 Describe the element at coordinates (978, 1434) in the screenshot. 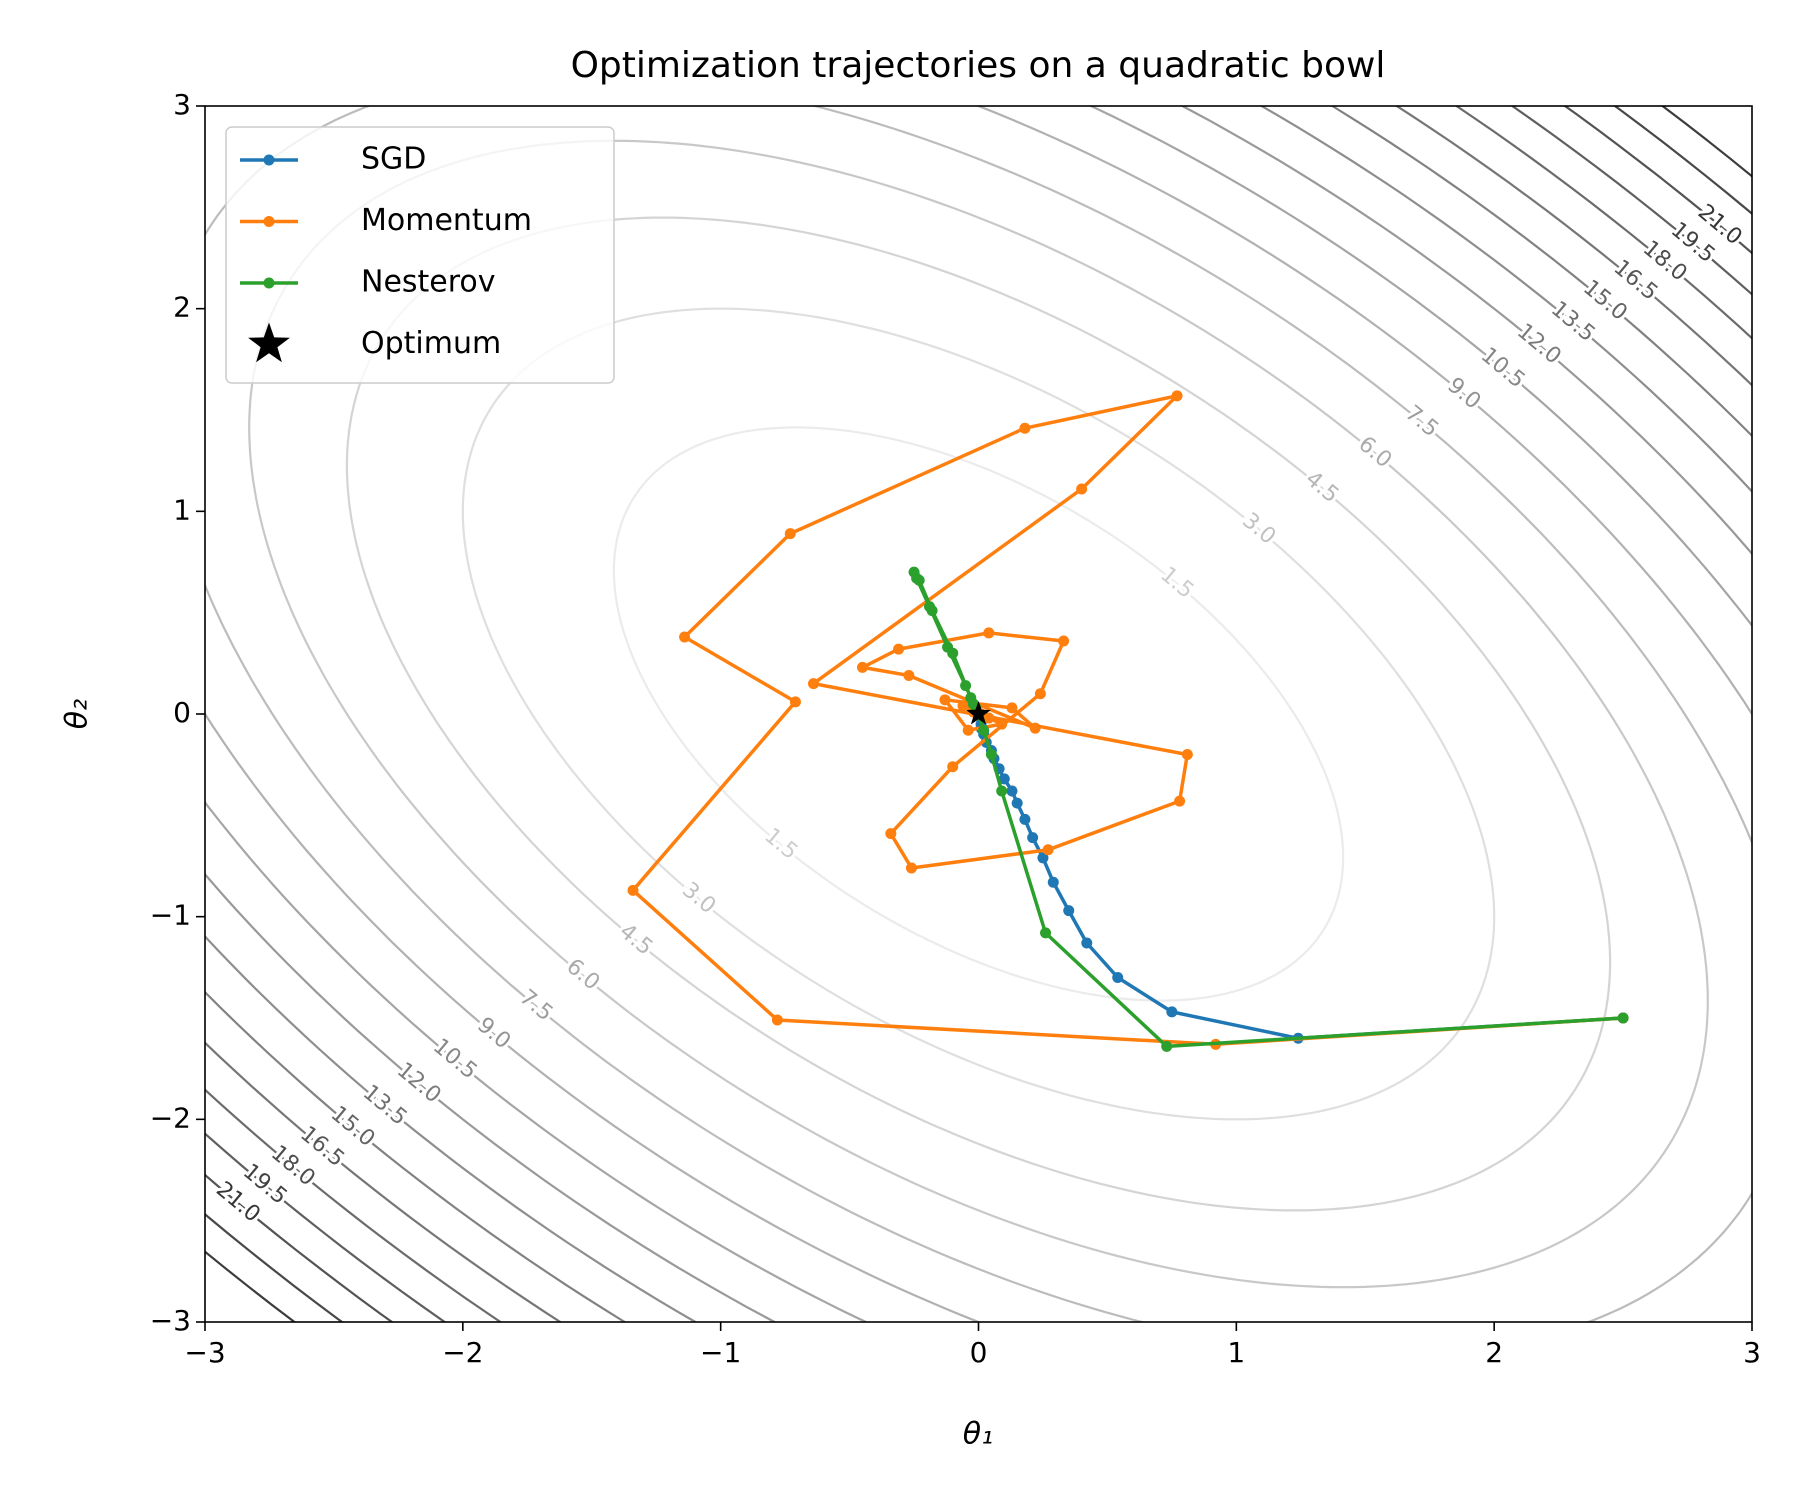

I see `x-axis-label: θ₁` at that location.